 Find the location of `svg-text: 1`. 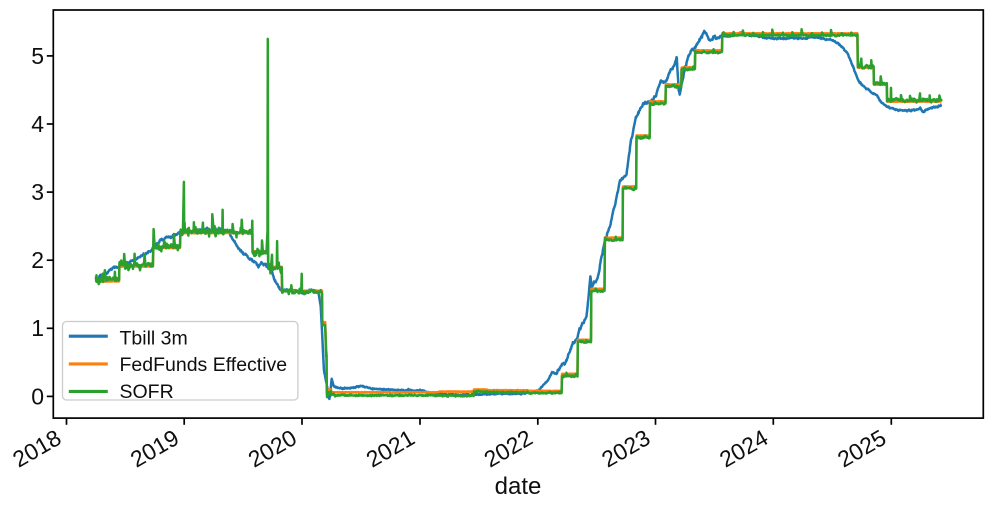

svg-text: 1 is located at coordinates (37, 328).